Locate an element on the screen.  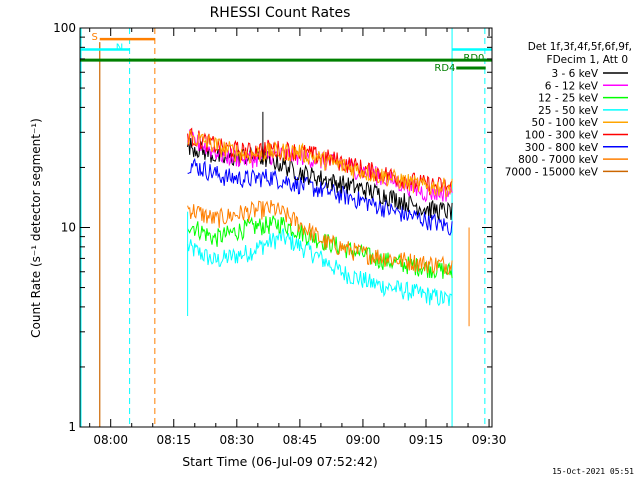
legend-header-line-1: Det 1f,3f,4f,5f,6f,9f, is located at coordinates (580, 47).